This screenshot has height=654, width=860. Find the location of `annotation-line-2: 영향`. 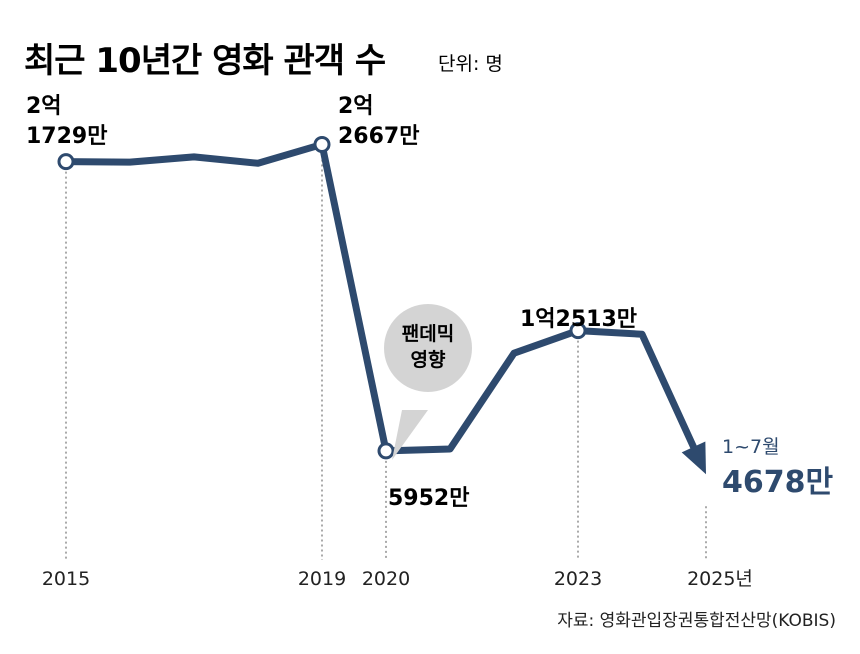

annotation-line-2: 영향 is located at coordinates (428, 360).